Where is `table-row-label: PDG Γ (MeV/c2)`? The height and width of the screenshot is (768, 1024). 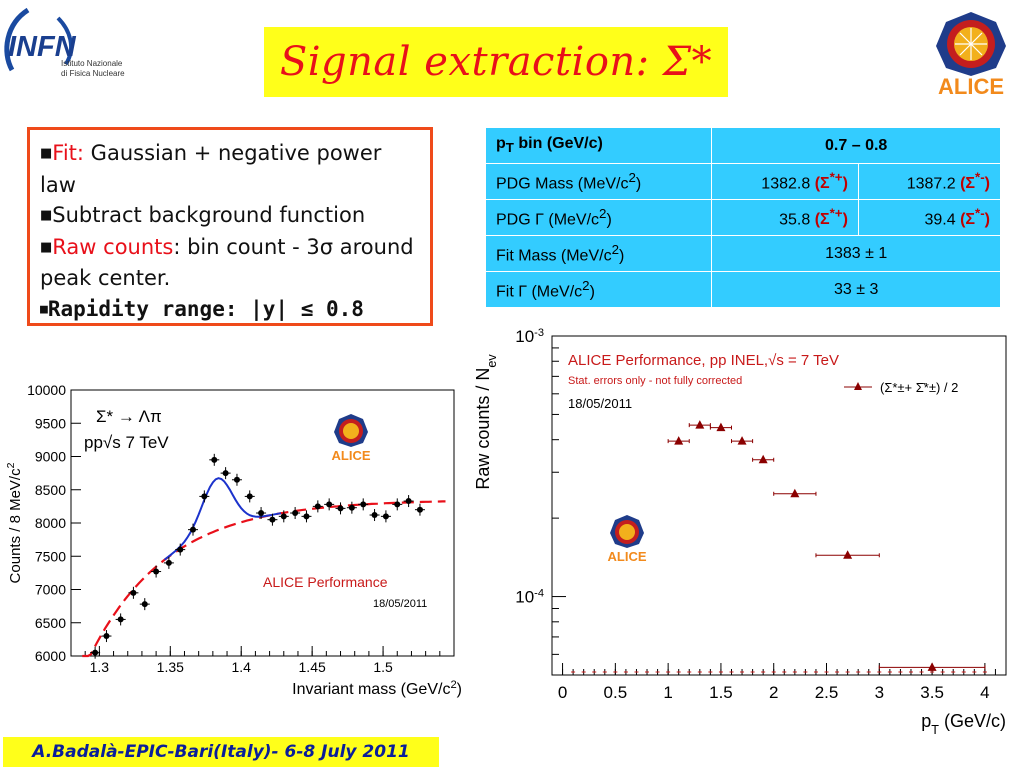 table-row-label: PDG Γ (MeV/c2) is located at coordinates (598, 217).